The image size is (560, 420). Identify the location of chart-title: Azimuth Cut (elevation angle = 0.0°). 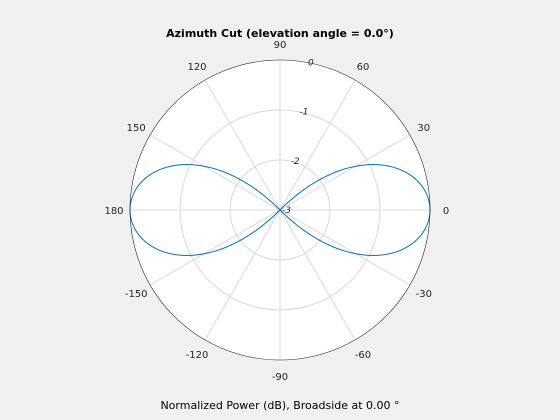
(280, 33).